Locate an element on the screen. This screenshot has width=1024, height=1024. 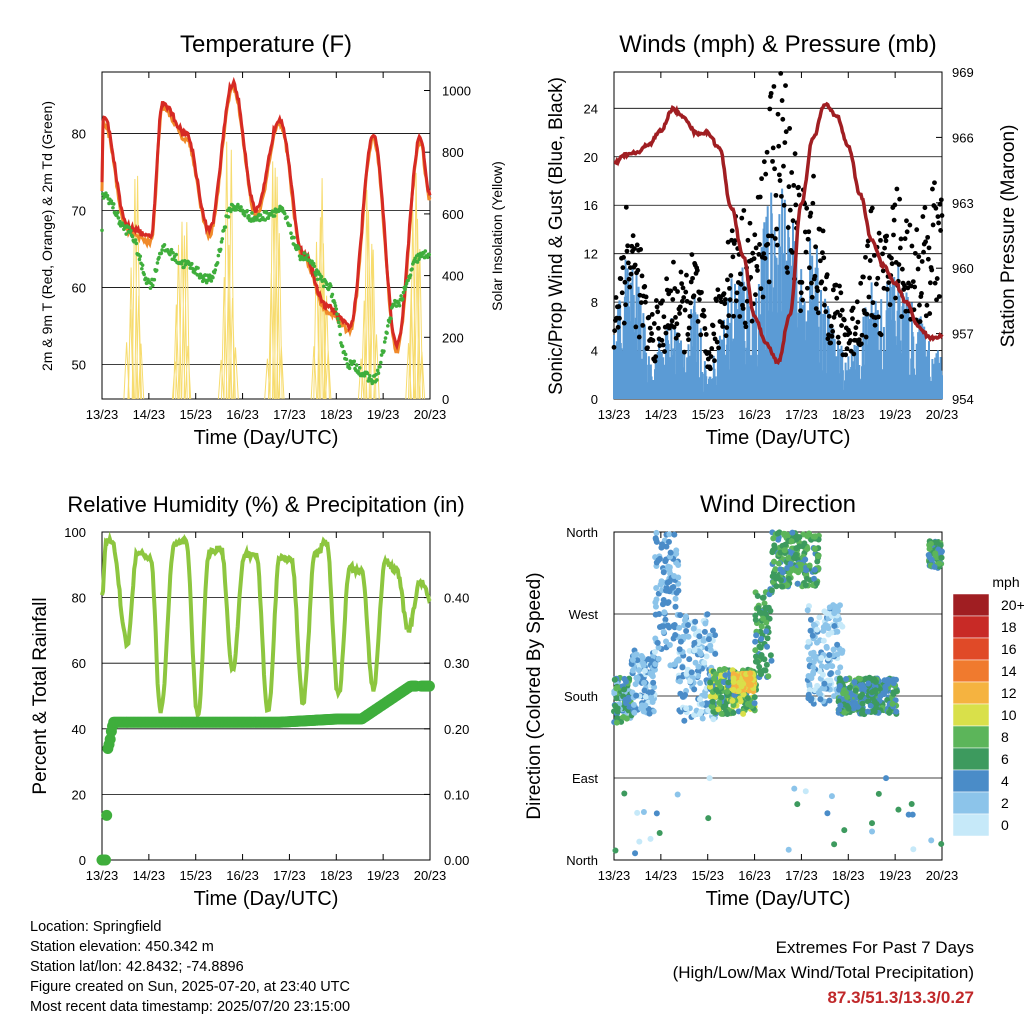
y2-tick-label: 0.00 is located at coordinates (456, 860).